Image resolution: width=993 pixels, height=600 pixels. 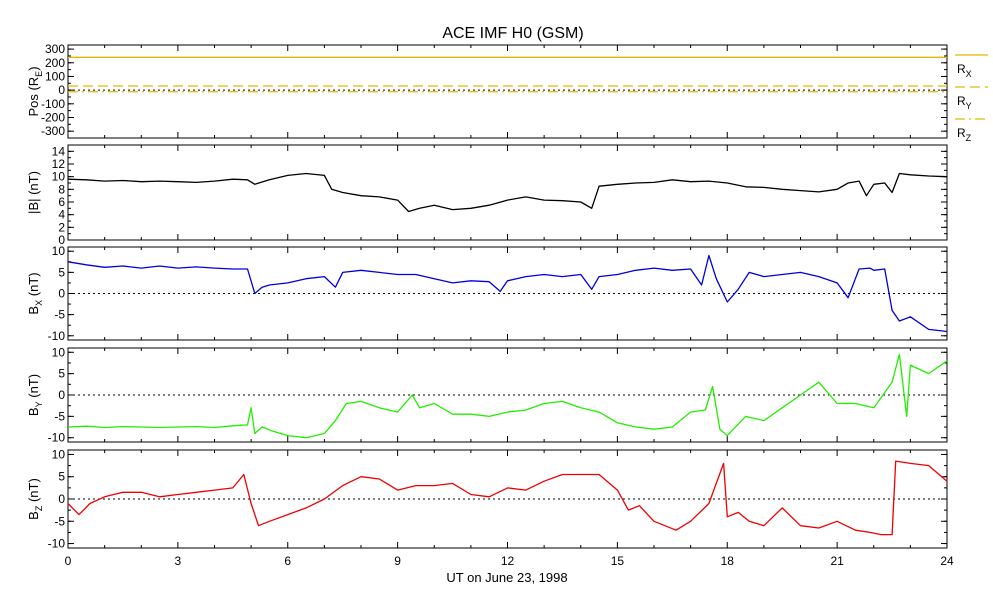 I want to click on y-axis-label-subscript: Z, so click(x=39, y=508).